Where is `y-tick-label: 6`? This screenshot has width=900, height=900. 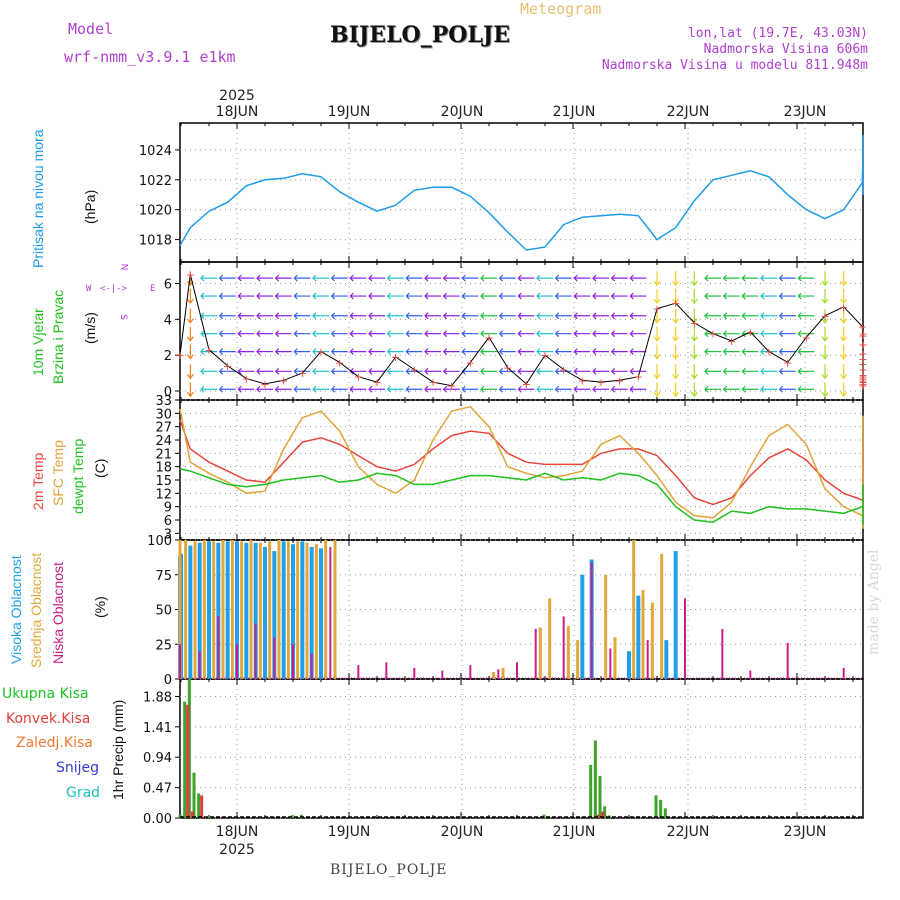
y-tick-label: 6 is located at coordinates (168, 521).